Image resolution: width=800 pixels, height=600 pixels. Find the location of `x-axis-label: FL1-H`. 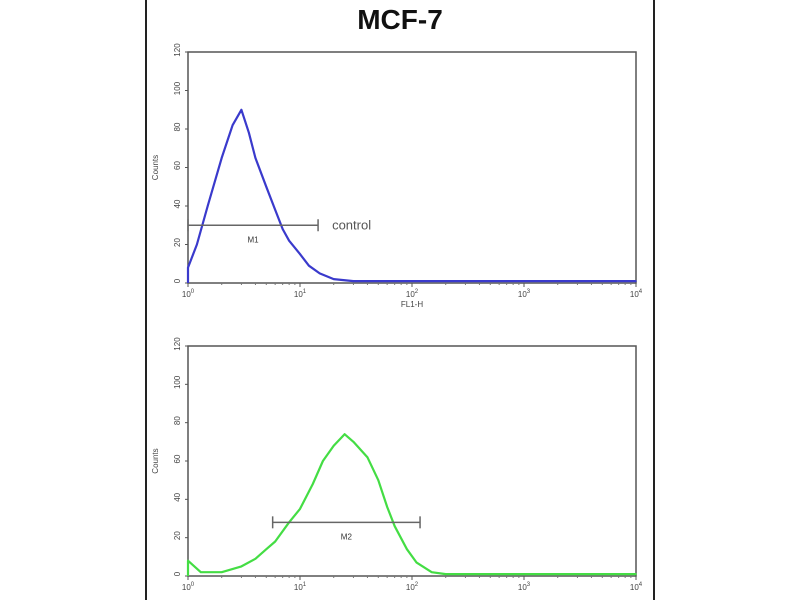

x-axis-label: FL1-H is located at coordinates (412, 304).